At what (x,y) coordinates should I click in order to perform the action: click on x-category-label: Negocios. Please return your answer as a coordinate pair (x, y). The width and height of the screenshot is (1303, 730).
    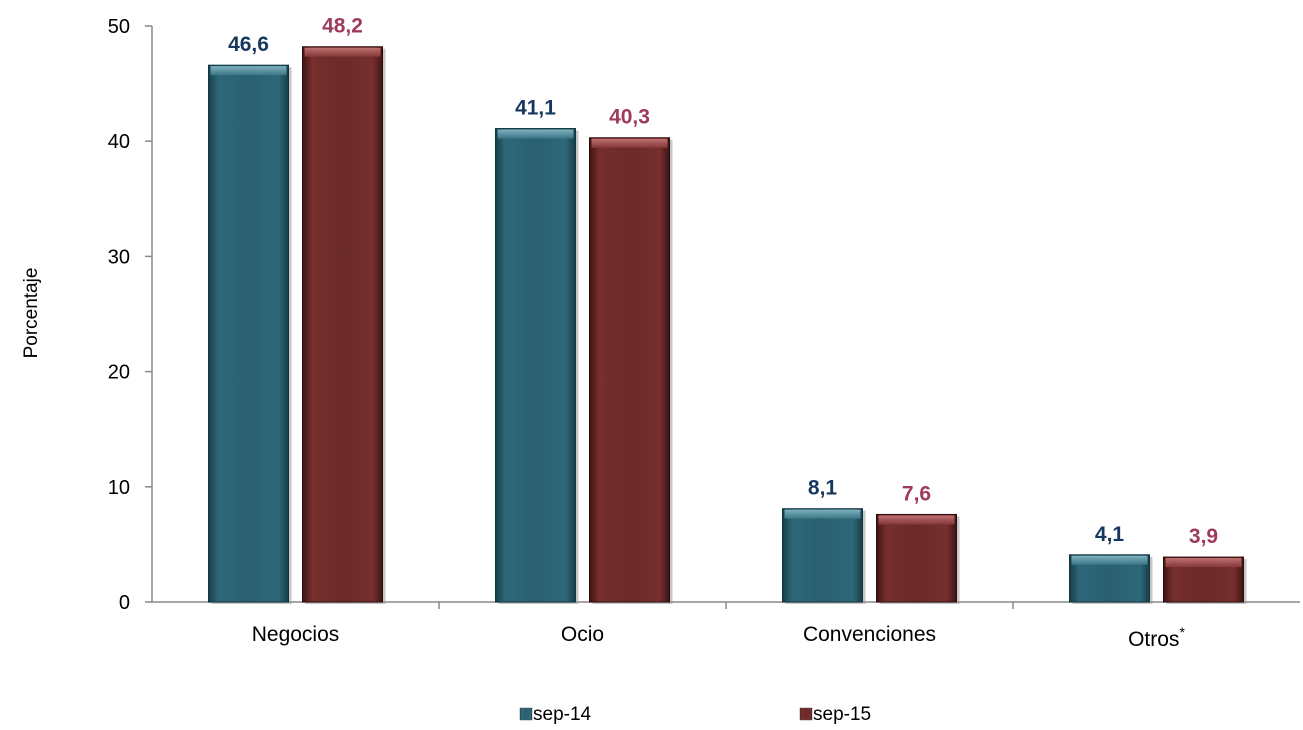
    Looking at the image, I should click on (296, 634).